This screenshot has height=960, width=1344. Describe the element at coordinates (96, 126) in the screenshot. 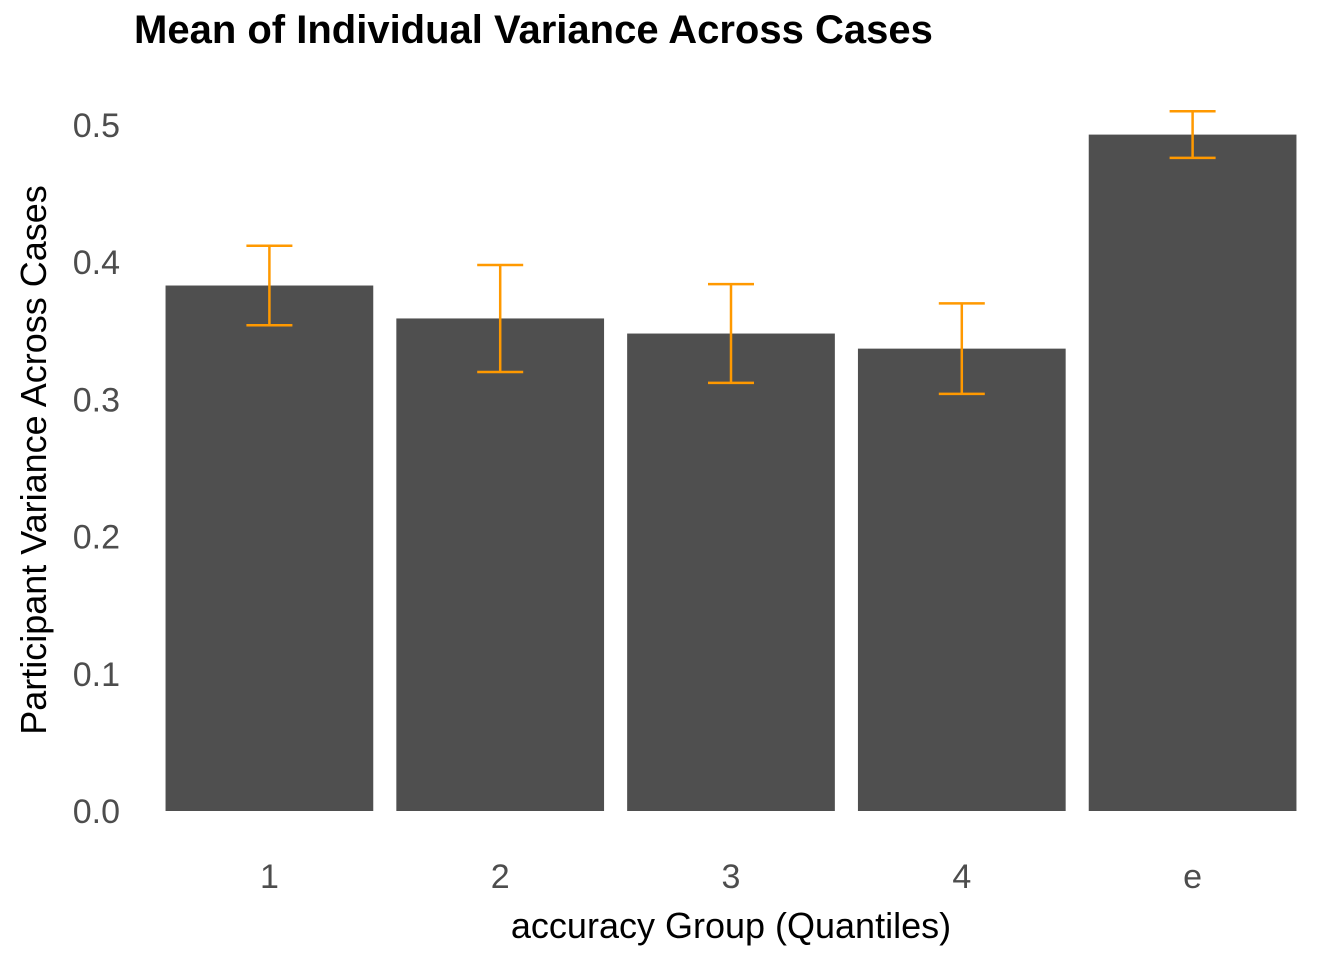

I see `y-tick-label: 0.5` at that location.